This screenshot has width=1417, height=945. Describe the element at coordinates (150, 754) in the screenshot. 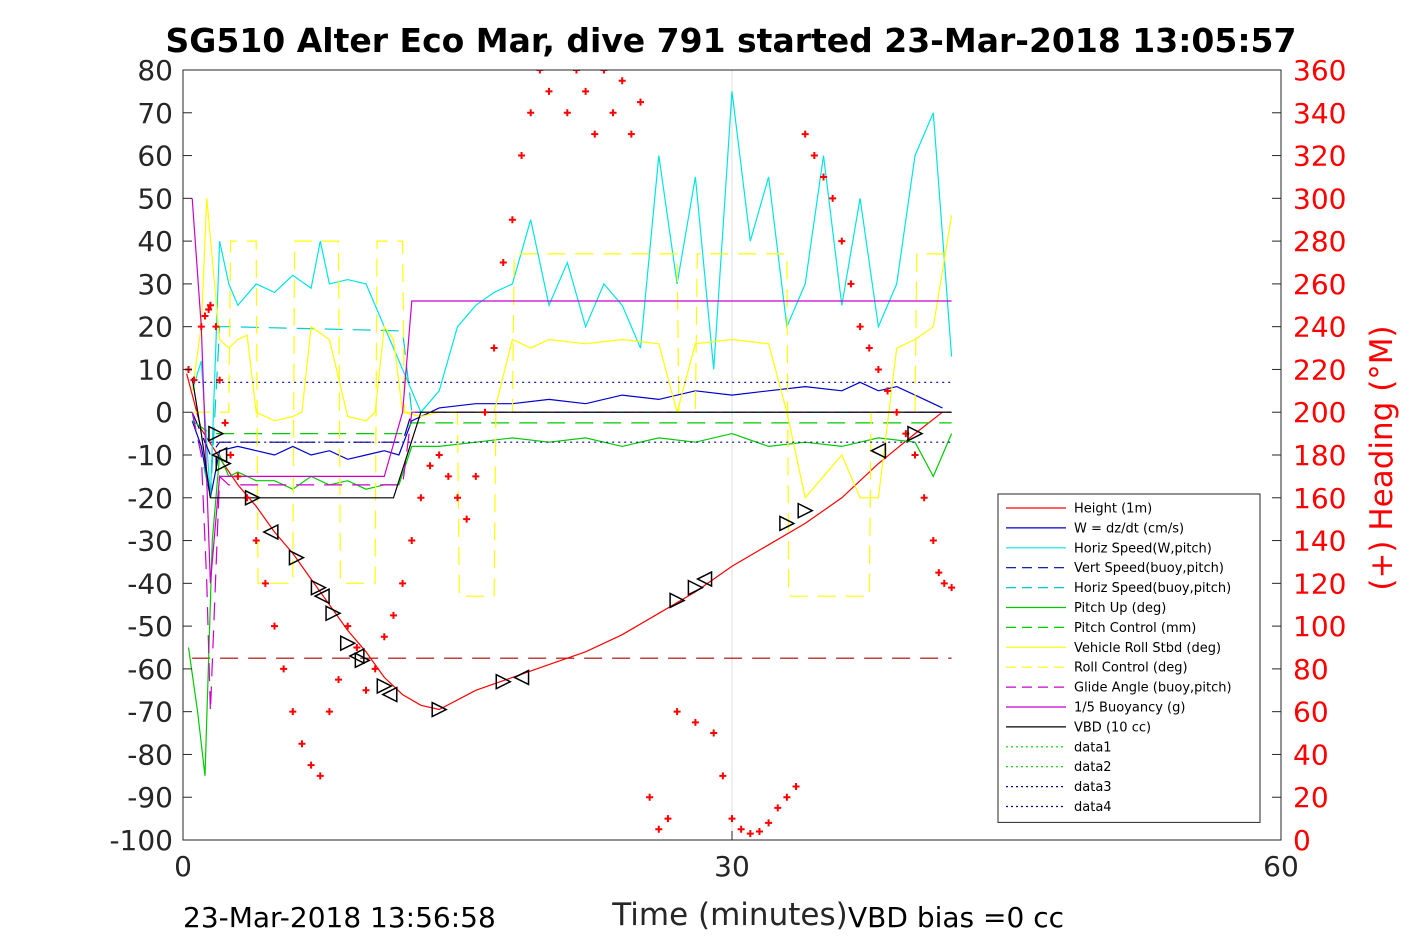

I see `left-tick-label: -80` at that location.